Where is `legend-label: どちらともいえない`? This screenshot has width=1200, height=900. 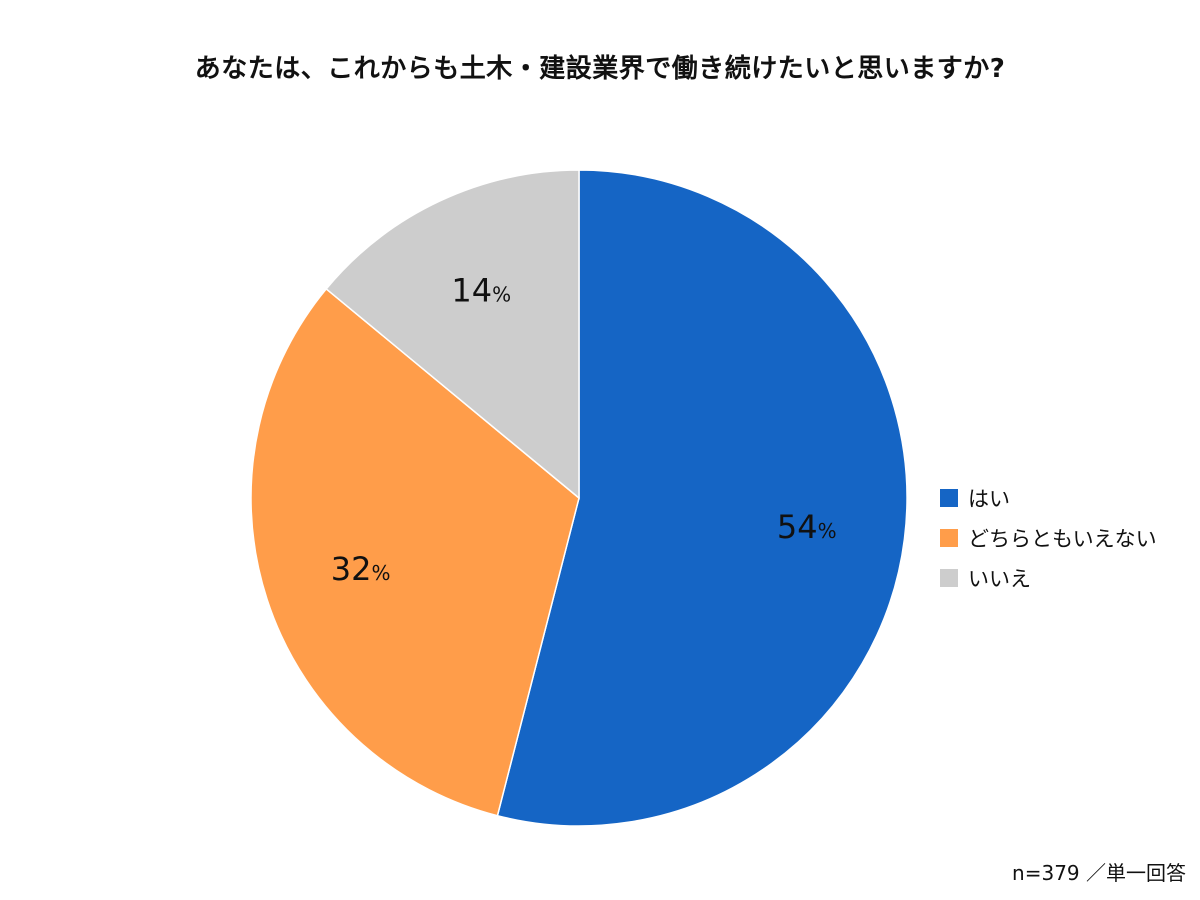 legend-label: どちらともいえない is located at coordinates (1062, 539).